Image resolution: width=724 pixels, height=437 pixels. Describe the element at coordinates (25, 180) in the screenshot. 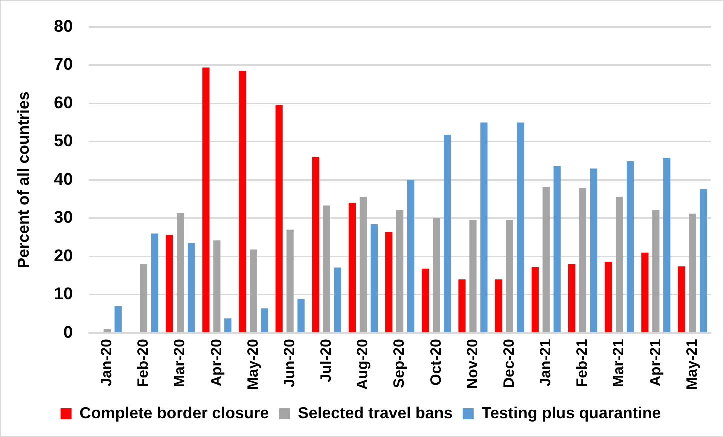

I see `y-axis-title: Percent of all countries` at that location.